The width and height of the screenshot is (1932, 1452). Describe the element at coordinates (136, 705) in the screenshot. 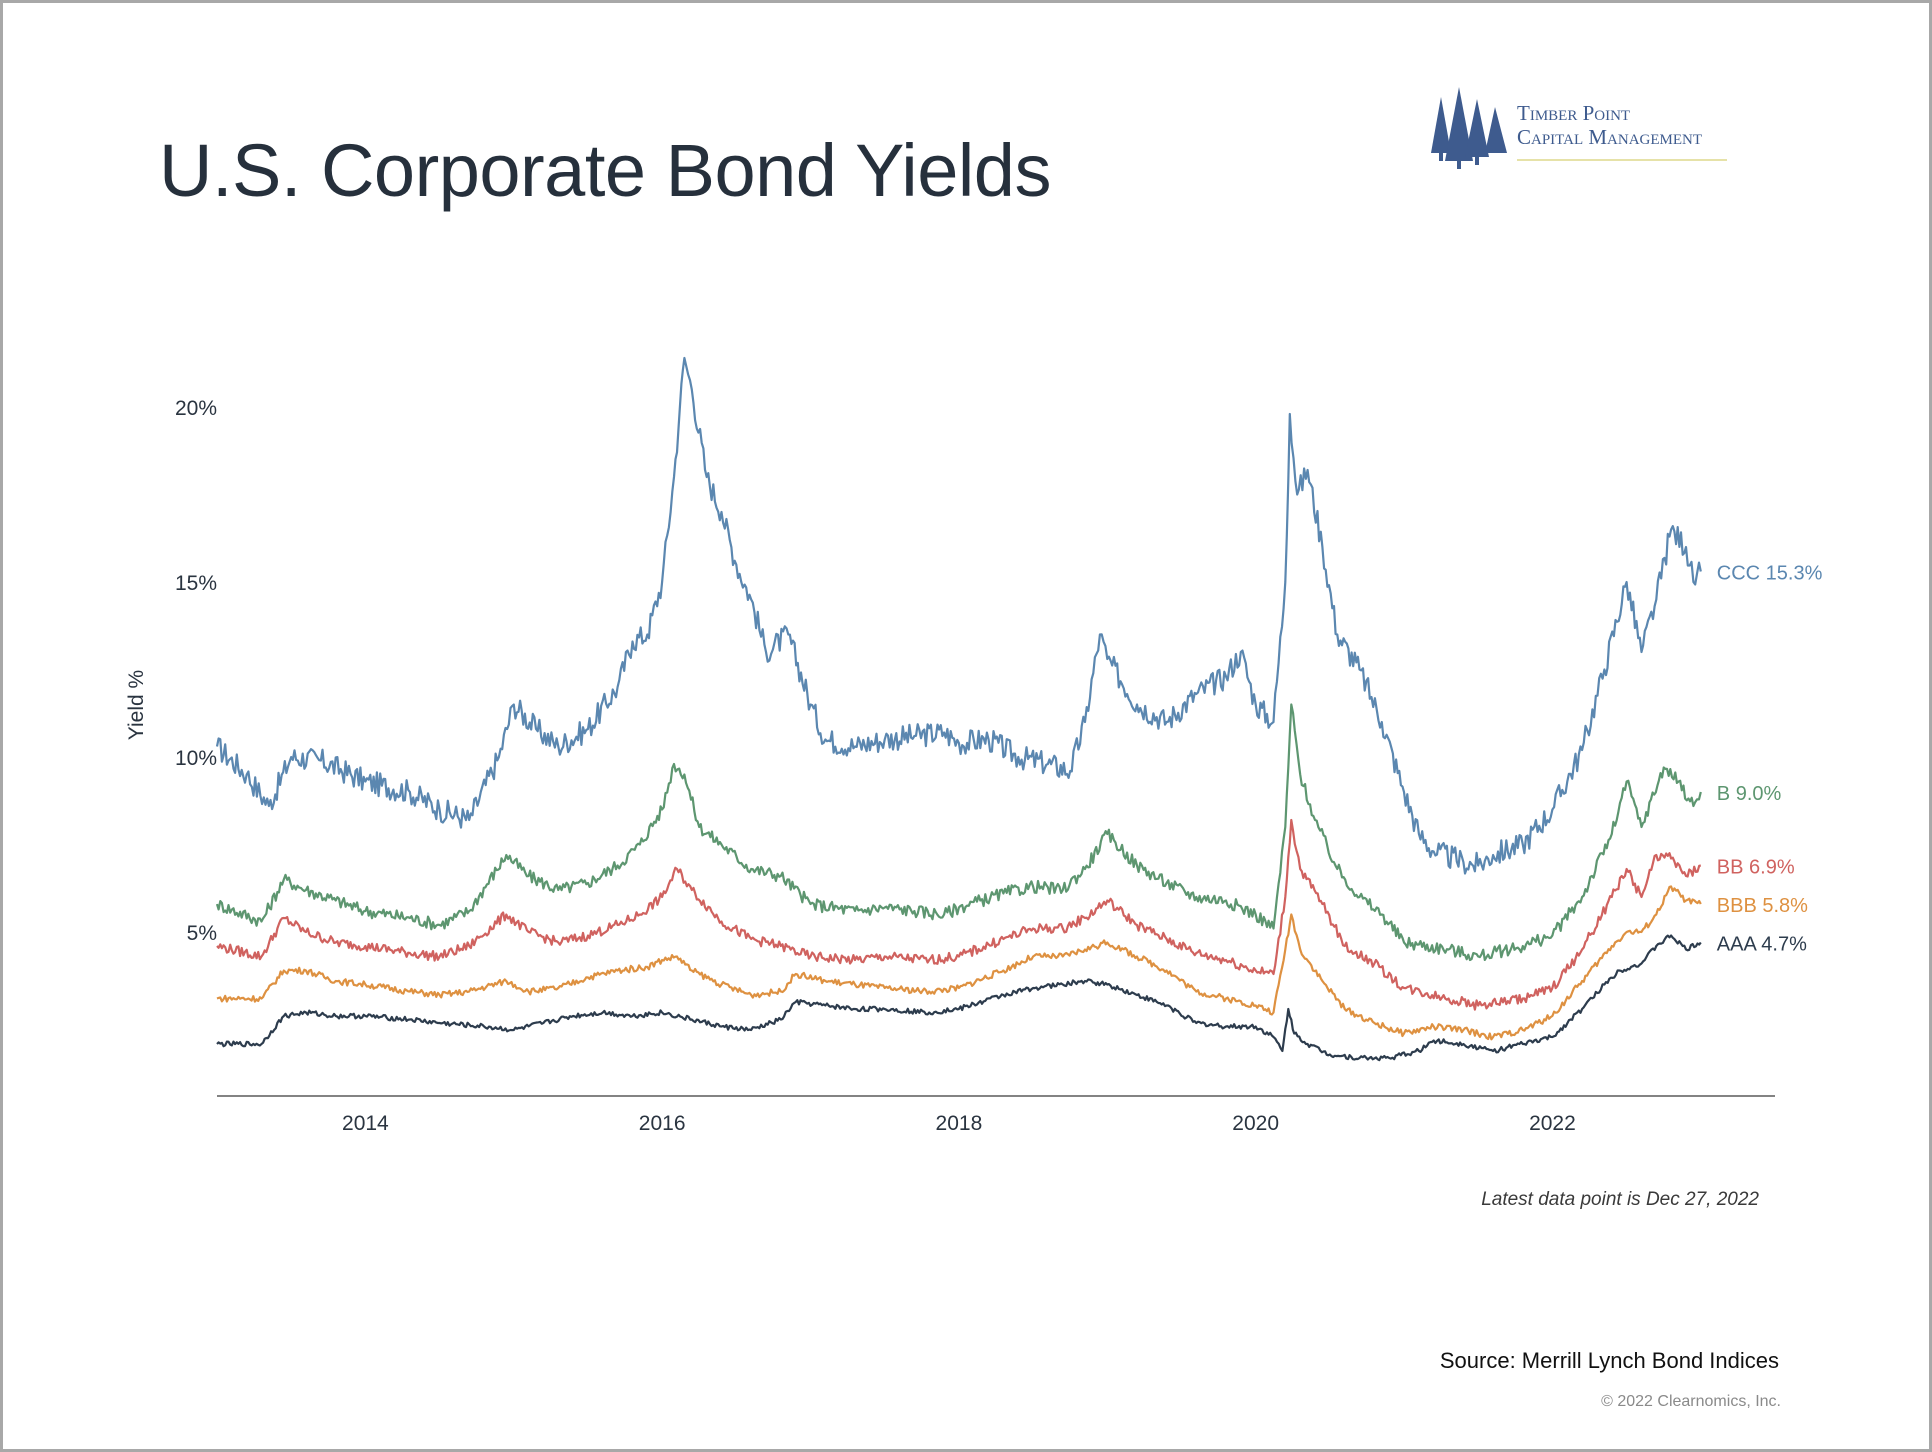

I see `y-axis-label: Yield %` at that location.